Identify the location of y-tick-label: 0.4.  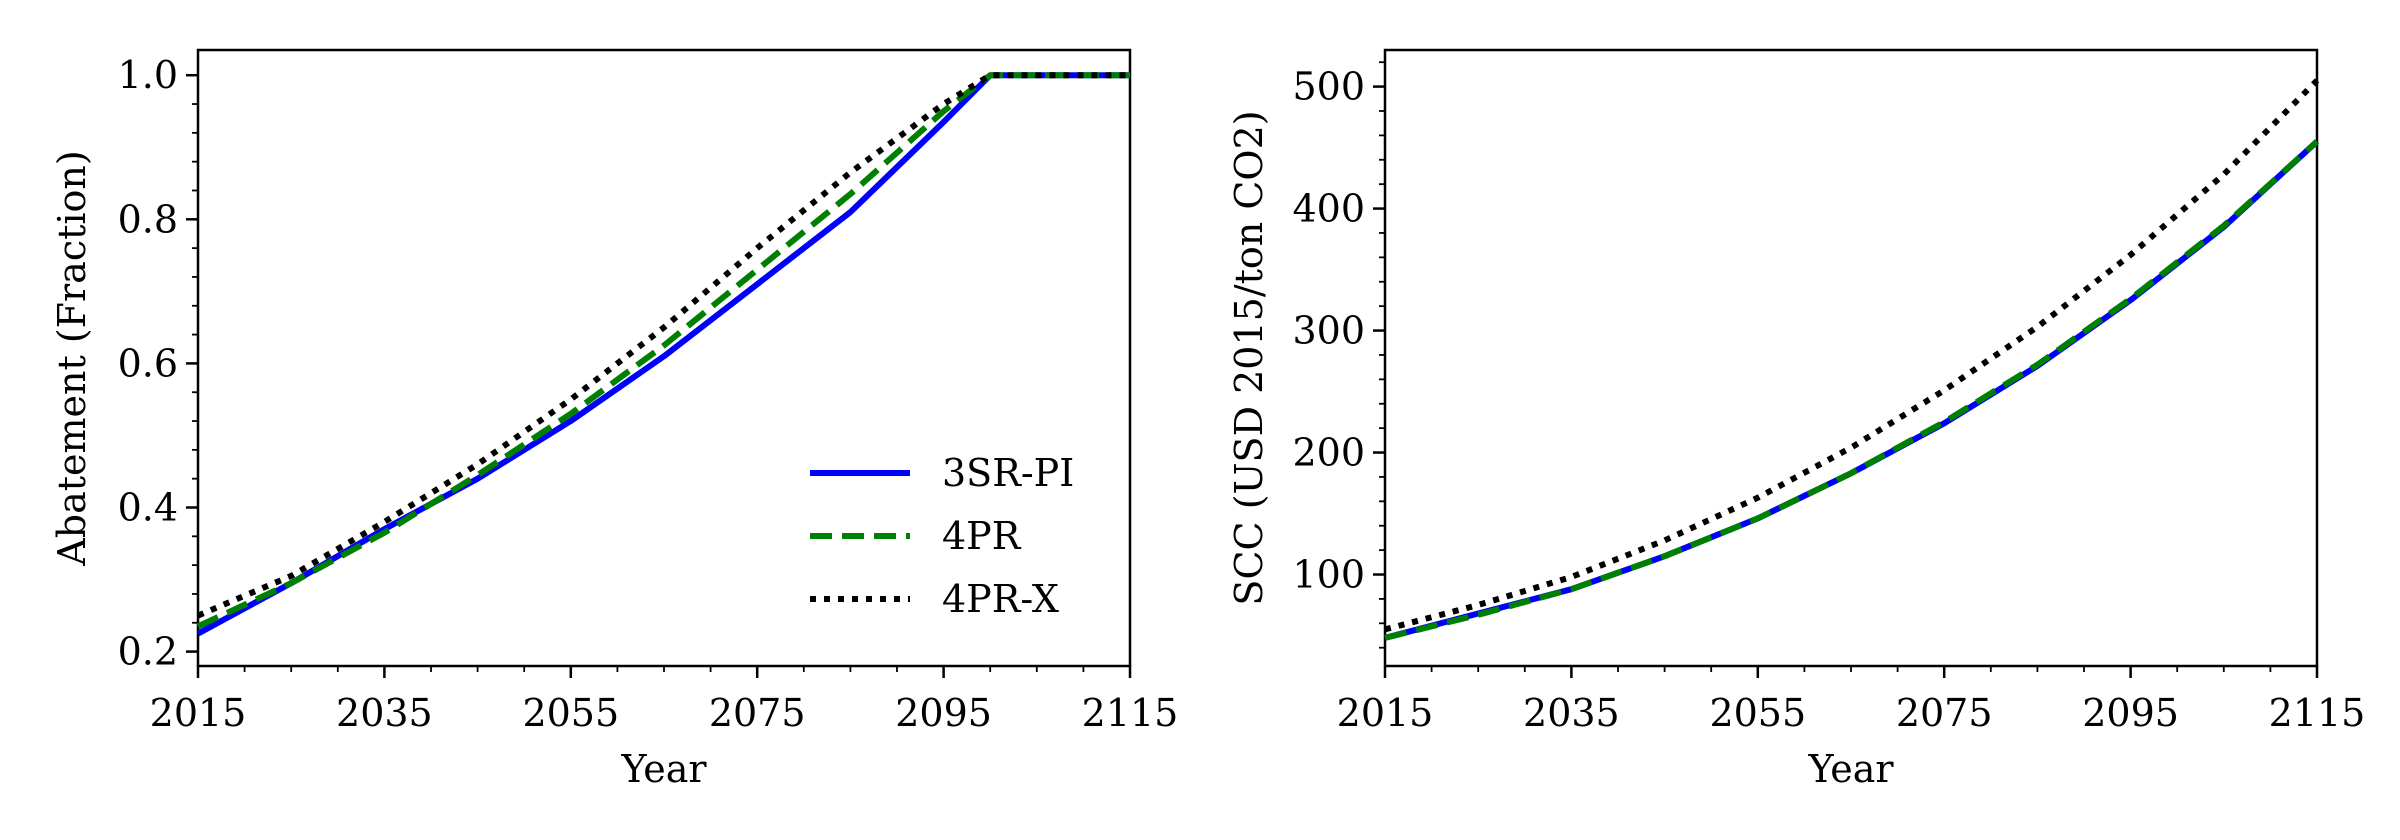
(148, 507).